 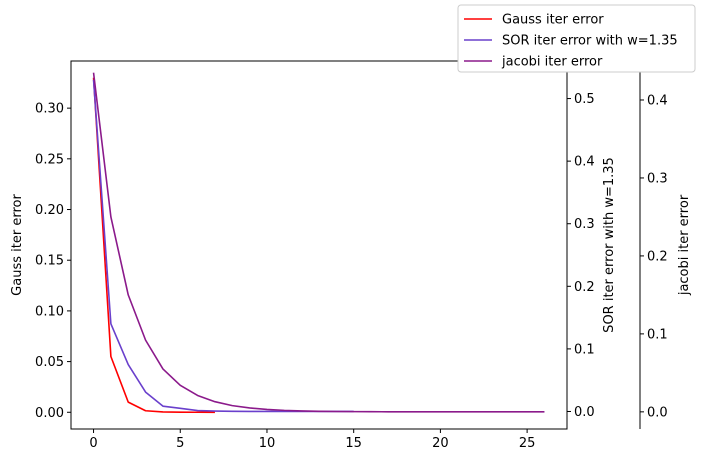 What do you see at coordinates (581, 256) in the screenshot?
I see `y-axis-sor: 0.0 0.1 0.2 0.3 0.4 0.5` at bounding box center [581, 256].